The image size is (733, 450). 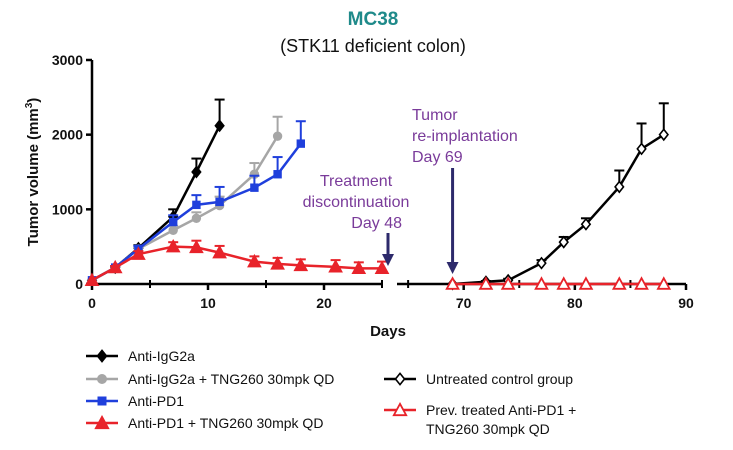 I want to click on annotation-text-line: Treatment, so click(x=356, y=181).